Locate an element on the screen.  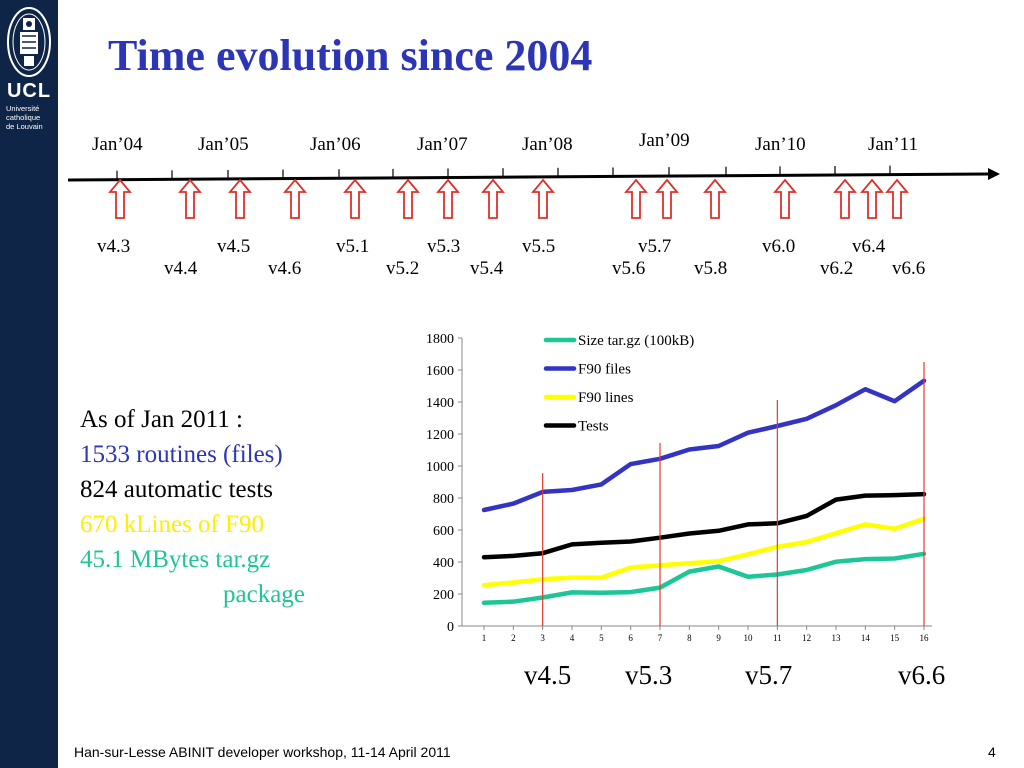
year-label: Jan’11 is located at coordinates (893, 144).